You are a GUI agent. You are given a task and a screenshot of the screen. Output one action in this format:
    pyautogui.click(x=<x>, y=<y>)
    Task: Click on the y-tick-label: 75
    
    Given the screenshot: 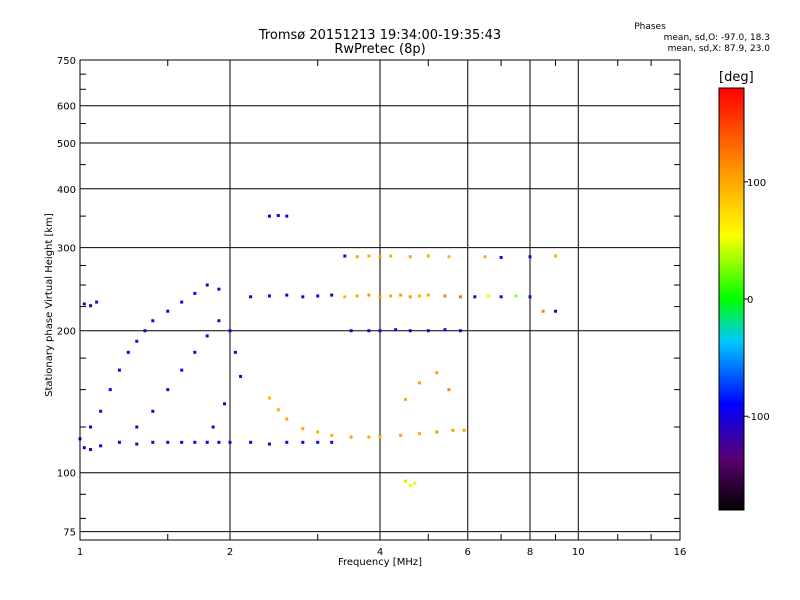 What is the action you would take?
    pyautogui.click(x=69, y=533)
    